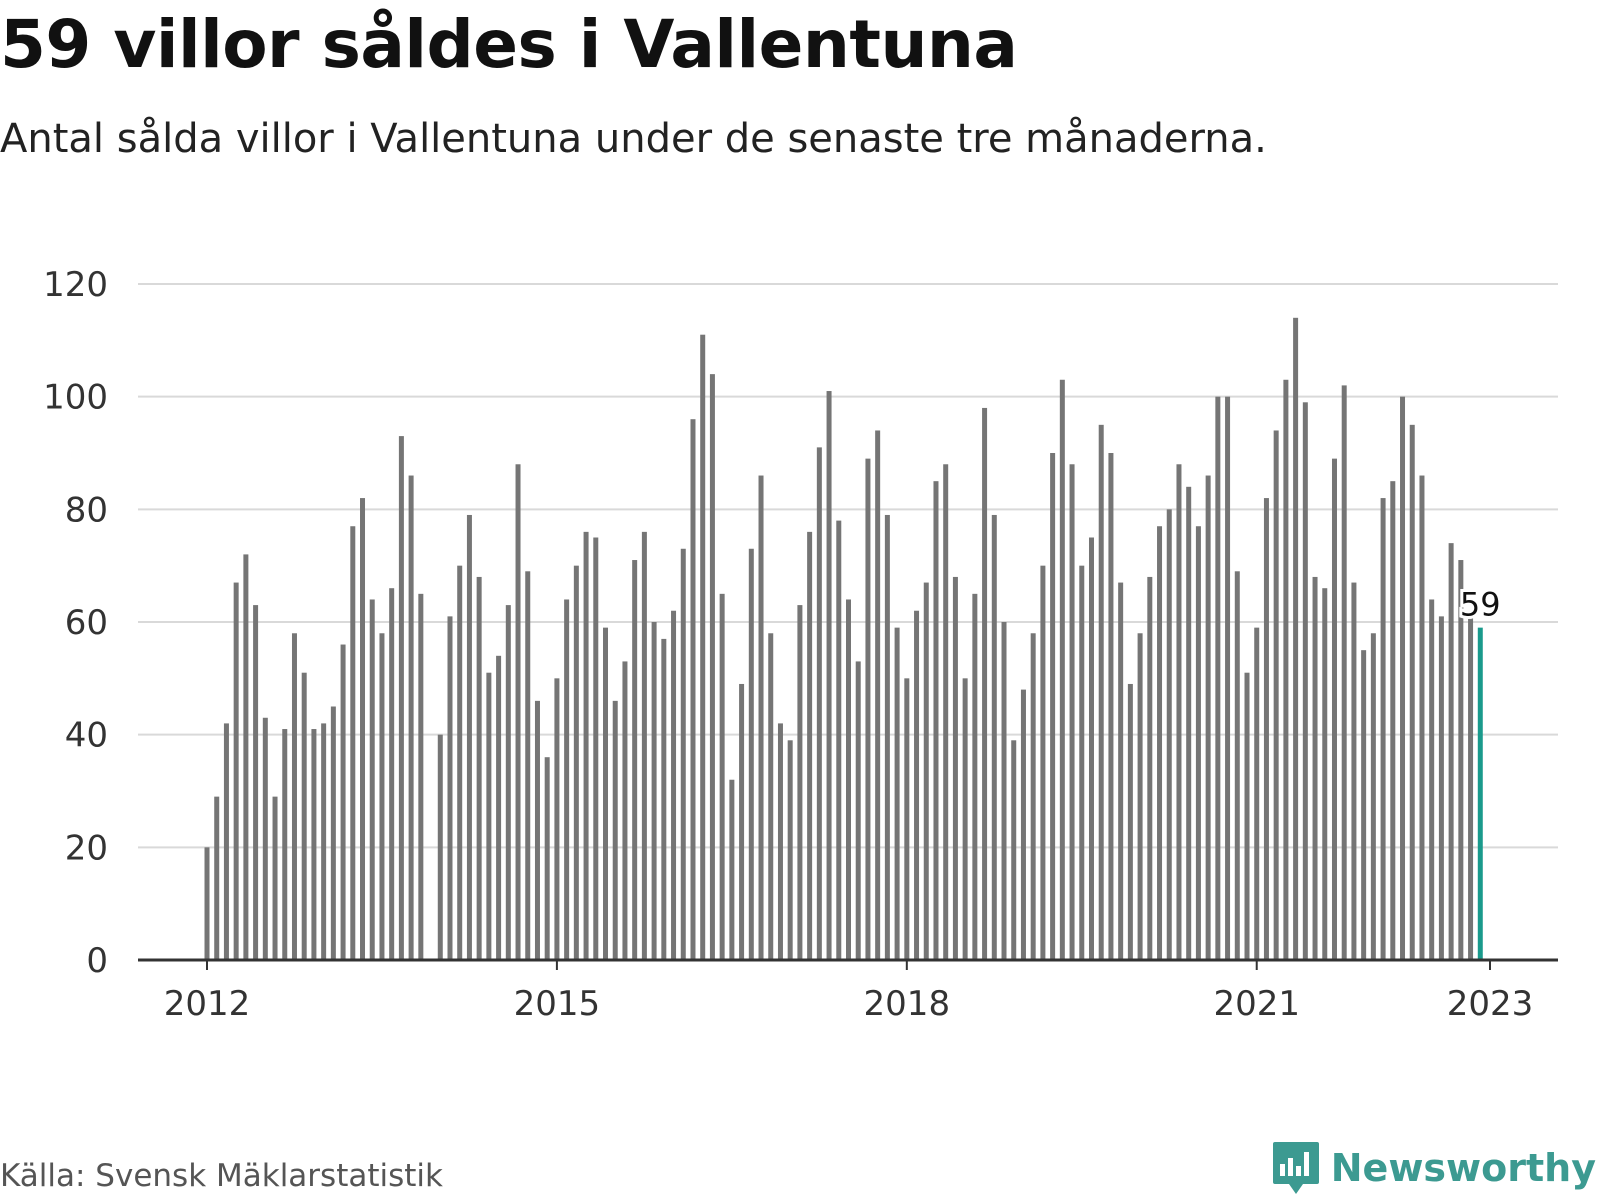 This screenshot has height=1200, width=1600. Describe the element at coordinates (97, 961) in the screenshot. I see `y-tick-label: 0` at that location.